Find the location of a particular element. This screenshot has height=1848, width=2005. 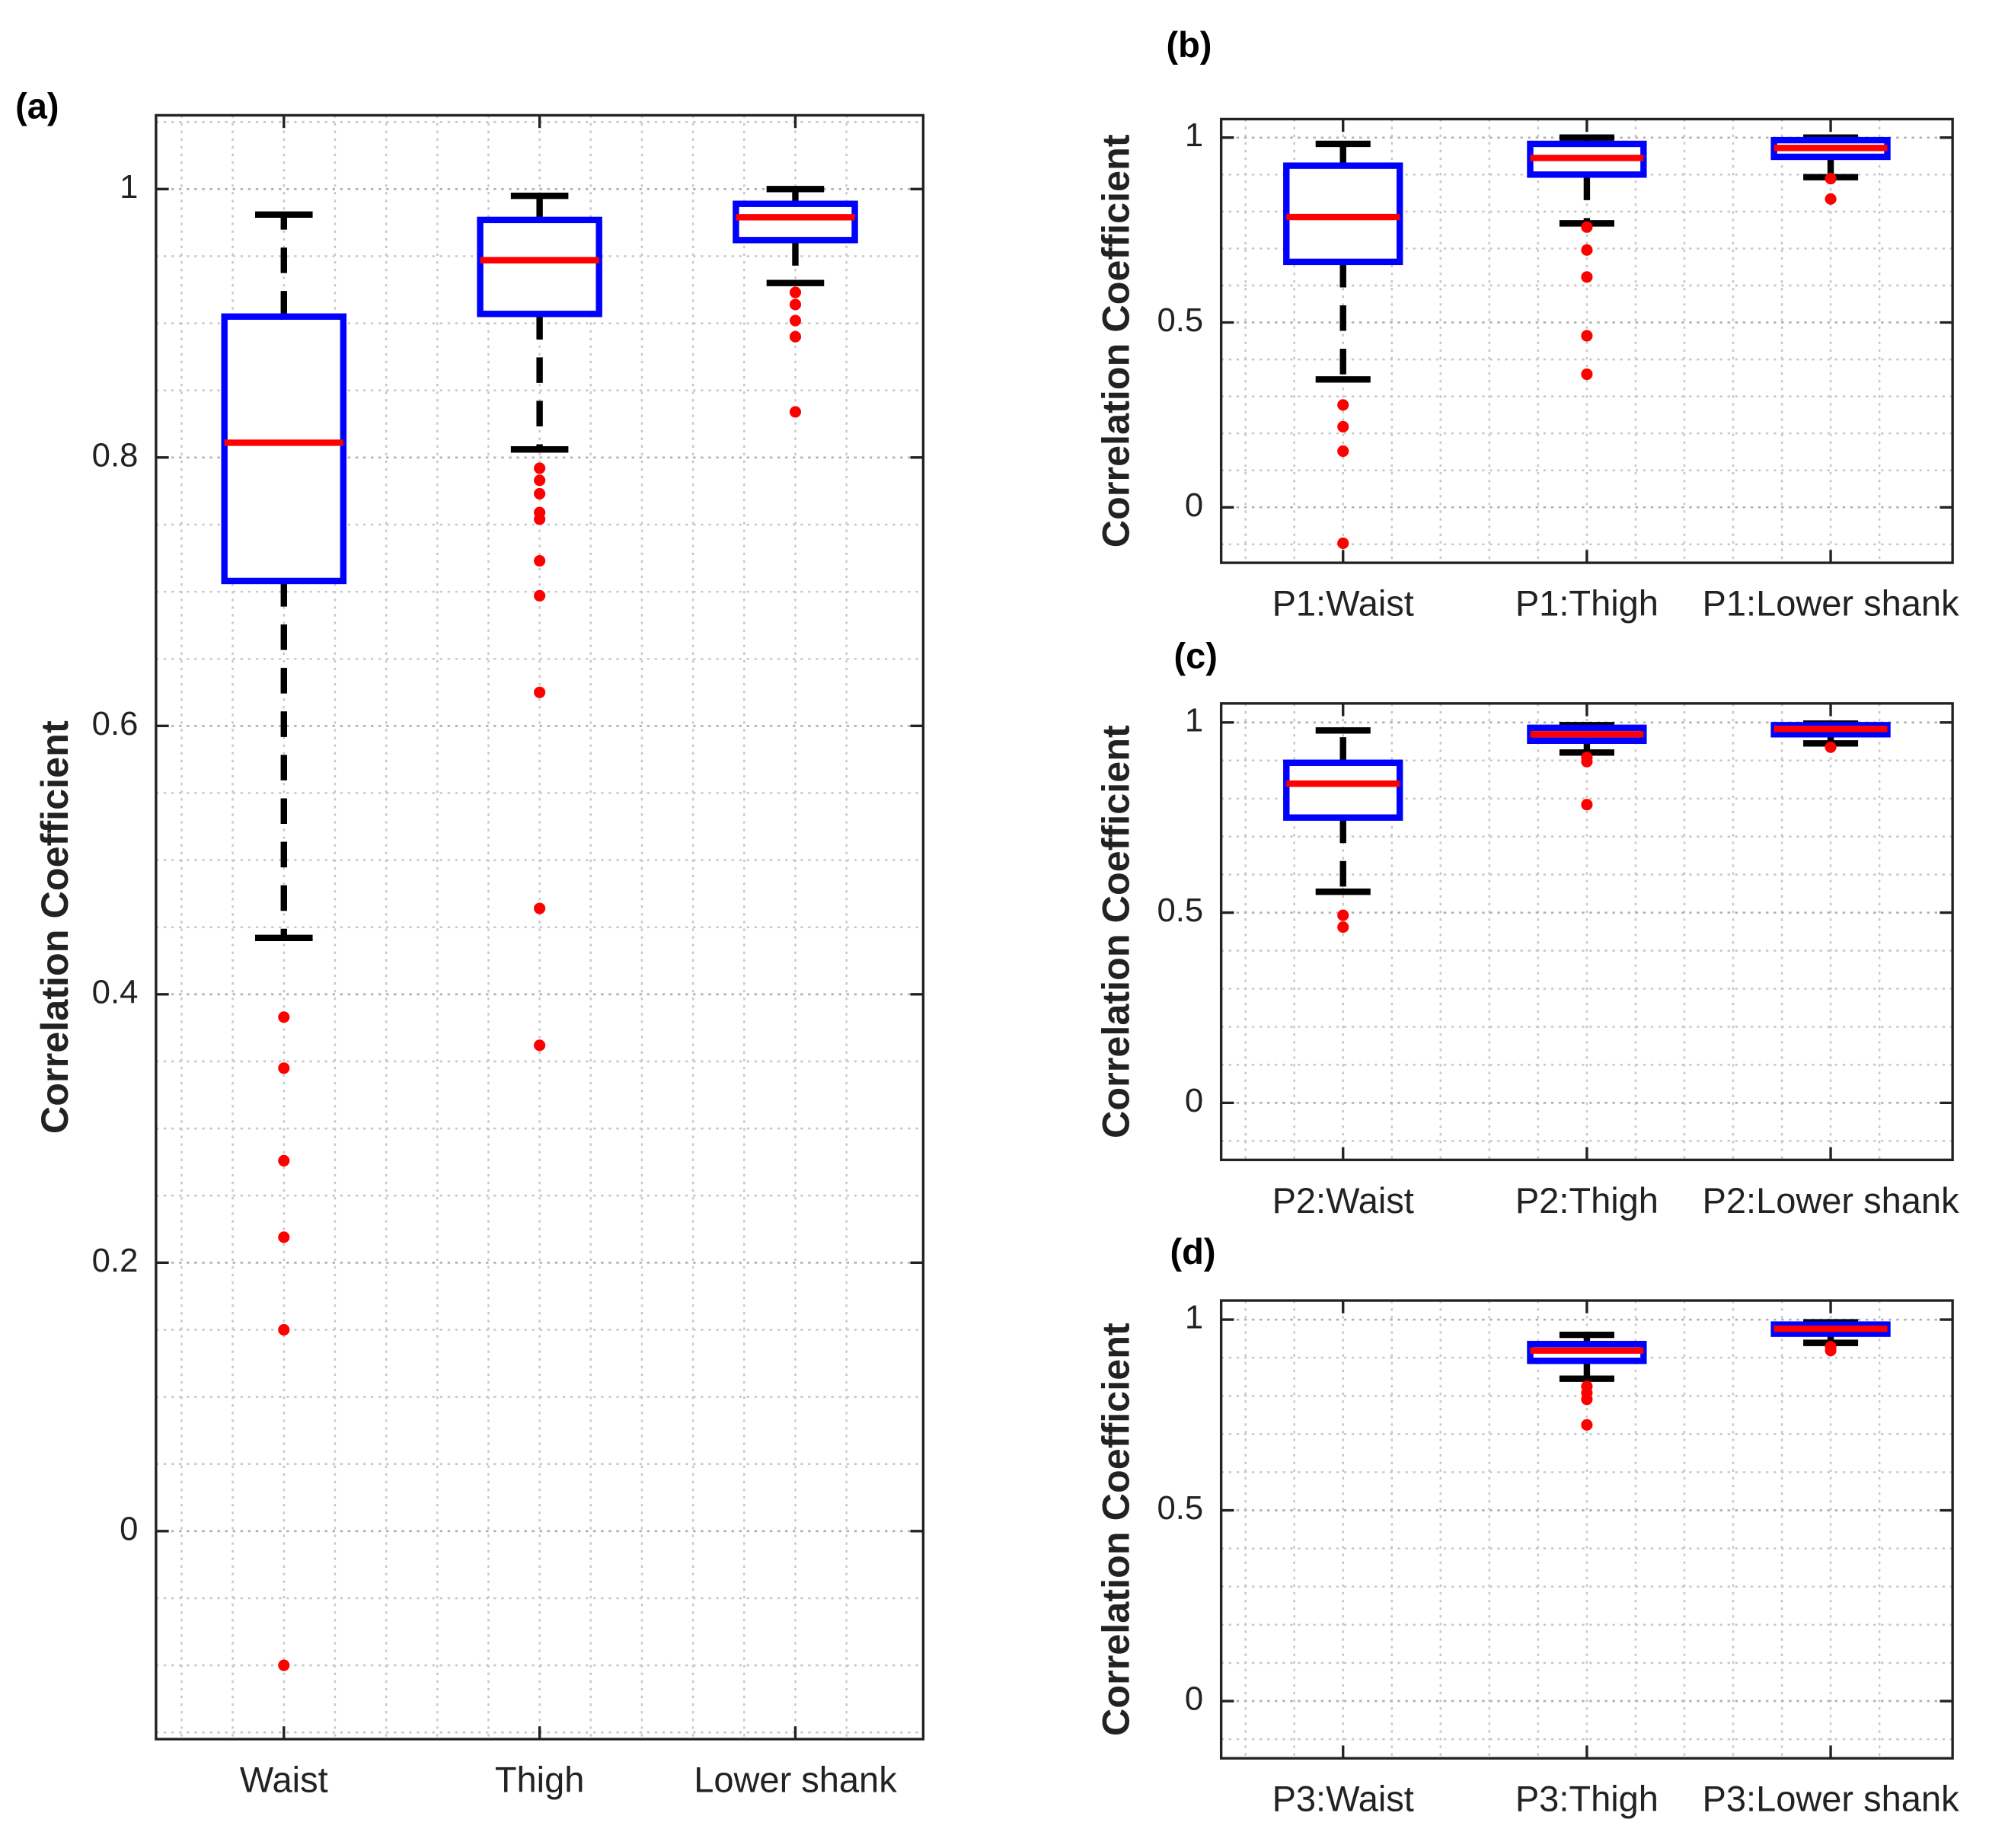

y-tick-label: 0.8 is located at coordinates (116, 455).